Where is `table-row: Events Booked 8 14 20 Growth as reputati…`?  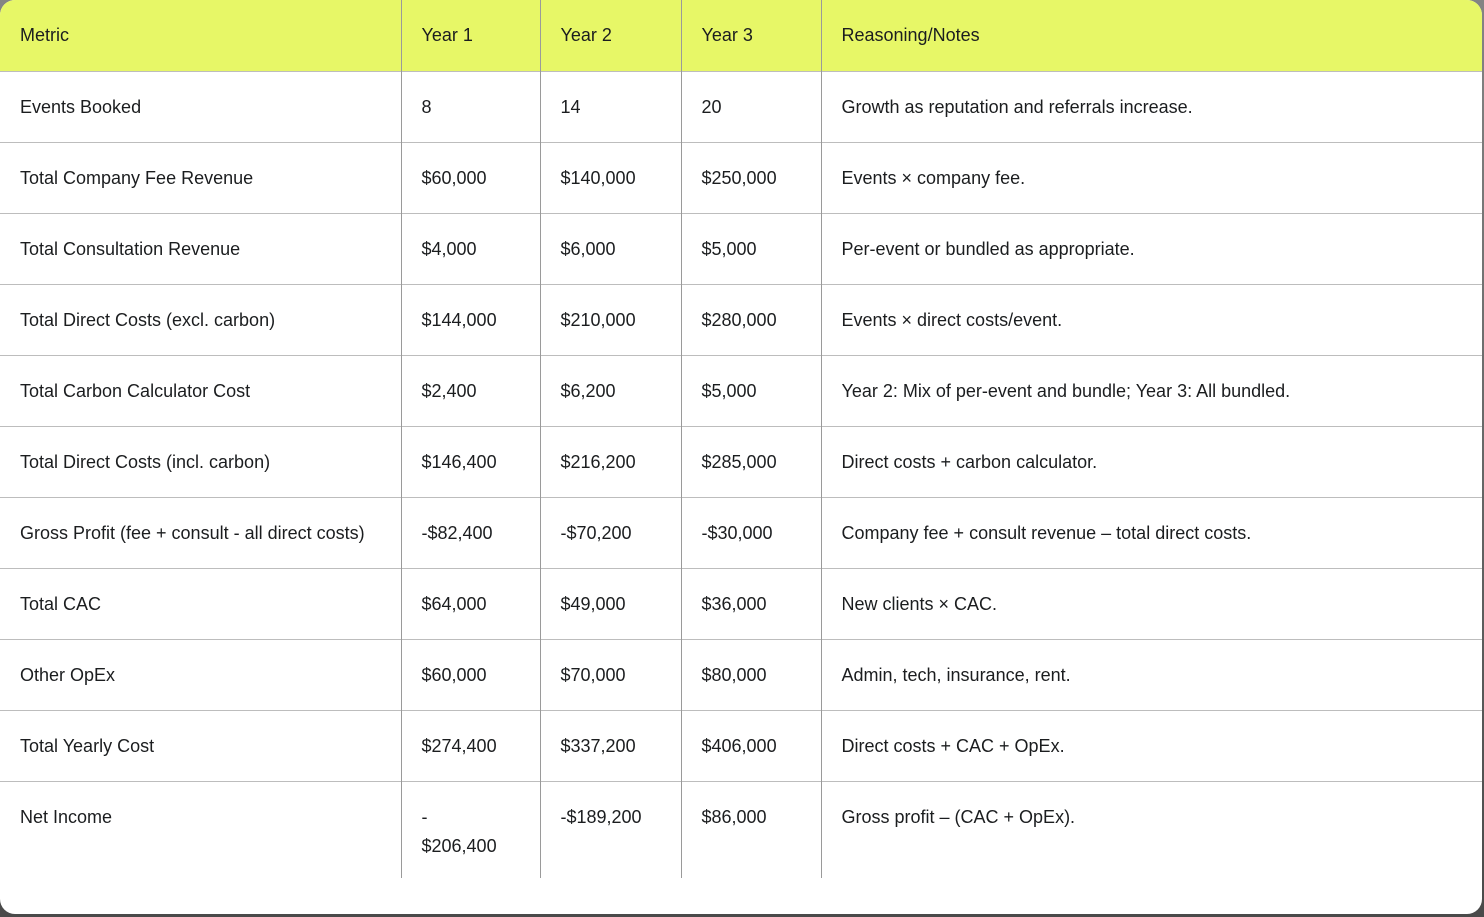
table-row: Events Booked 8 14 20 Growth as reputati… is located at coordinates (741, 106).